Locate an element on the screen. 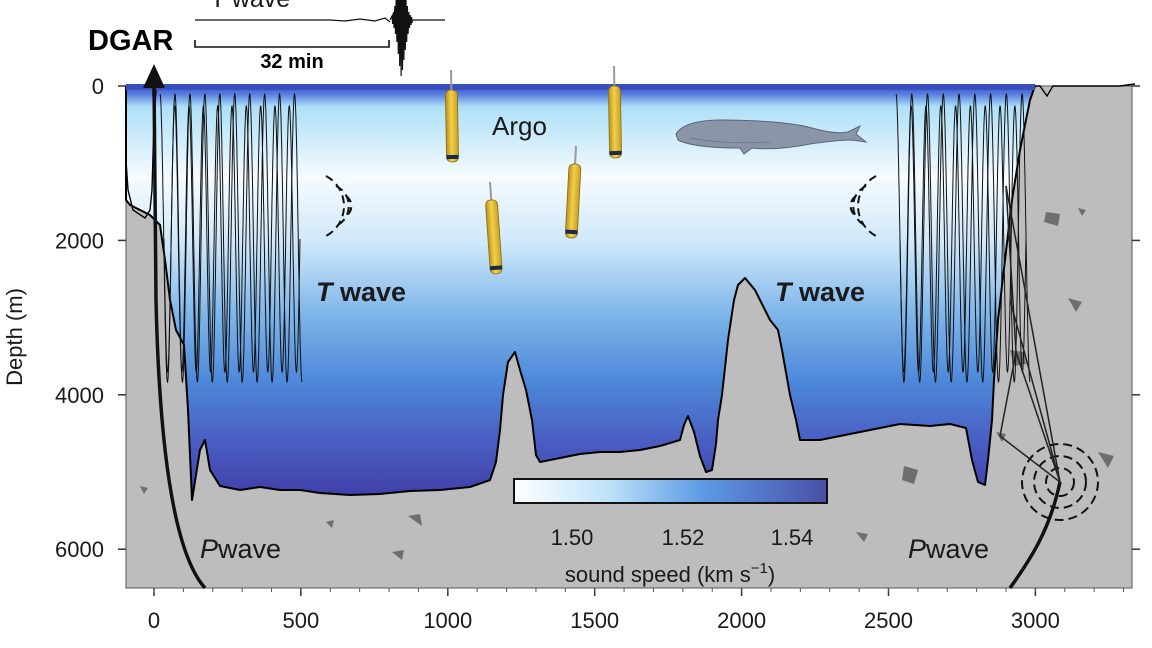  station-label: DGAR is located at coordinates (130, 41).